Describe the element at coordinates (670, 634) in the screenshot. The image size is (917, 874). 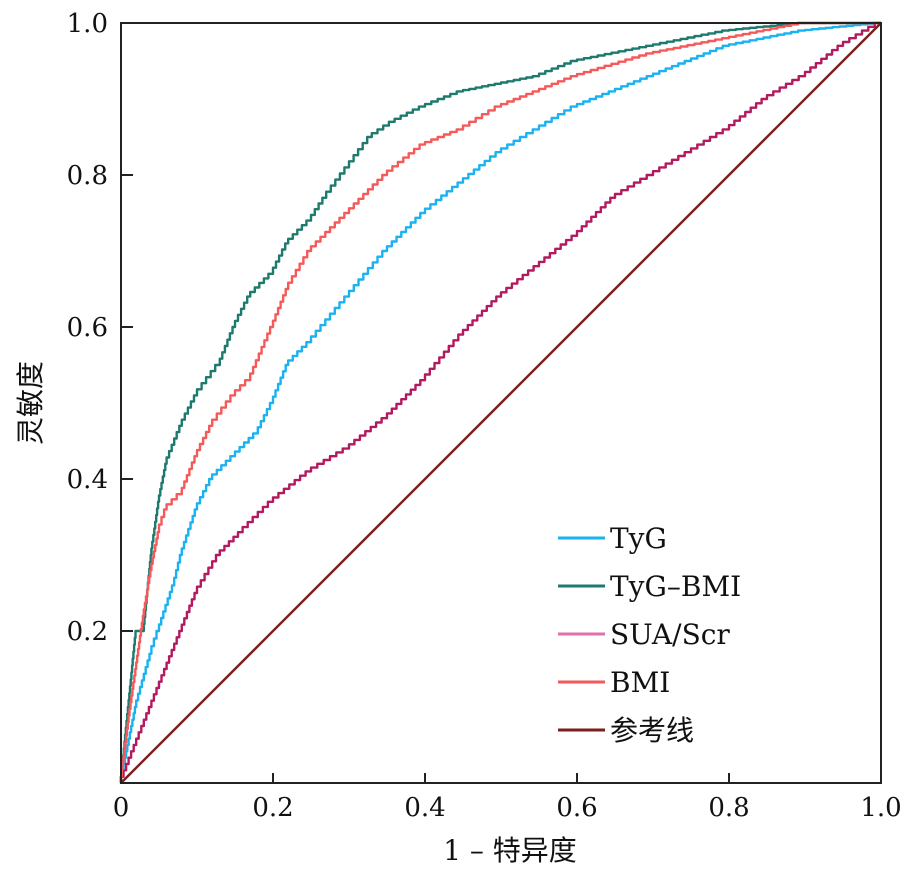
I see `legend-label: SUA/Scr` at that location.